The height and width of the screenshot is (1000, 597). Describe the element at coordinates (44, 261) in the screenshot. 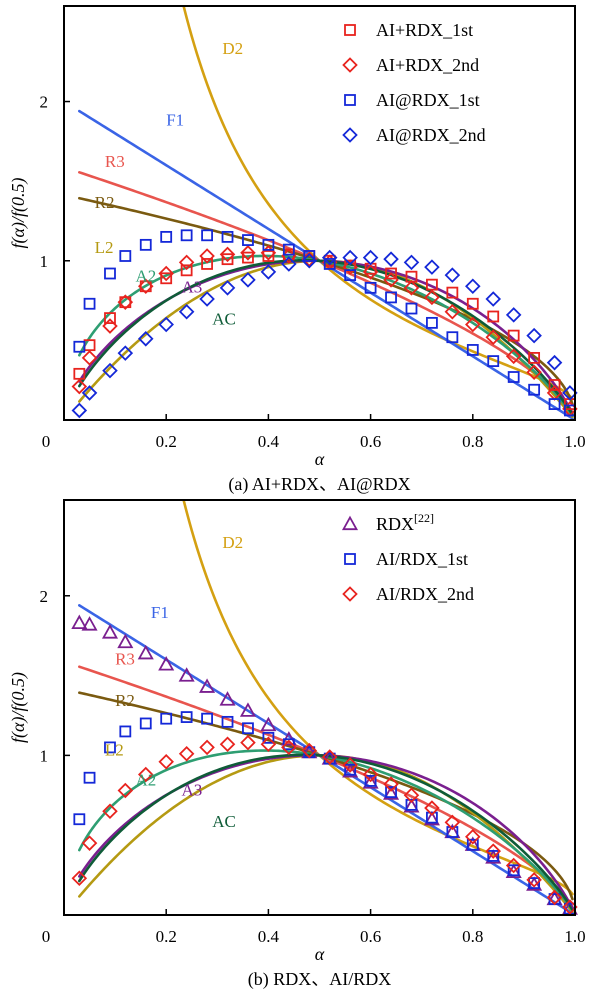

I see `y-tick-label: 1` at that location.